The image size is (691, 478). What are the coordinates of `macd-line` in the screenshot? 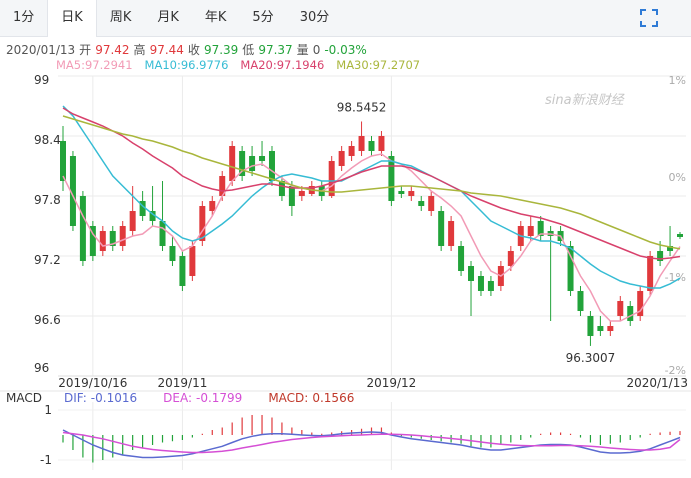 It's located at (371, 442).